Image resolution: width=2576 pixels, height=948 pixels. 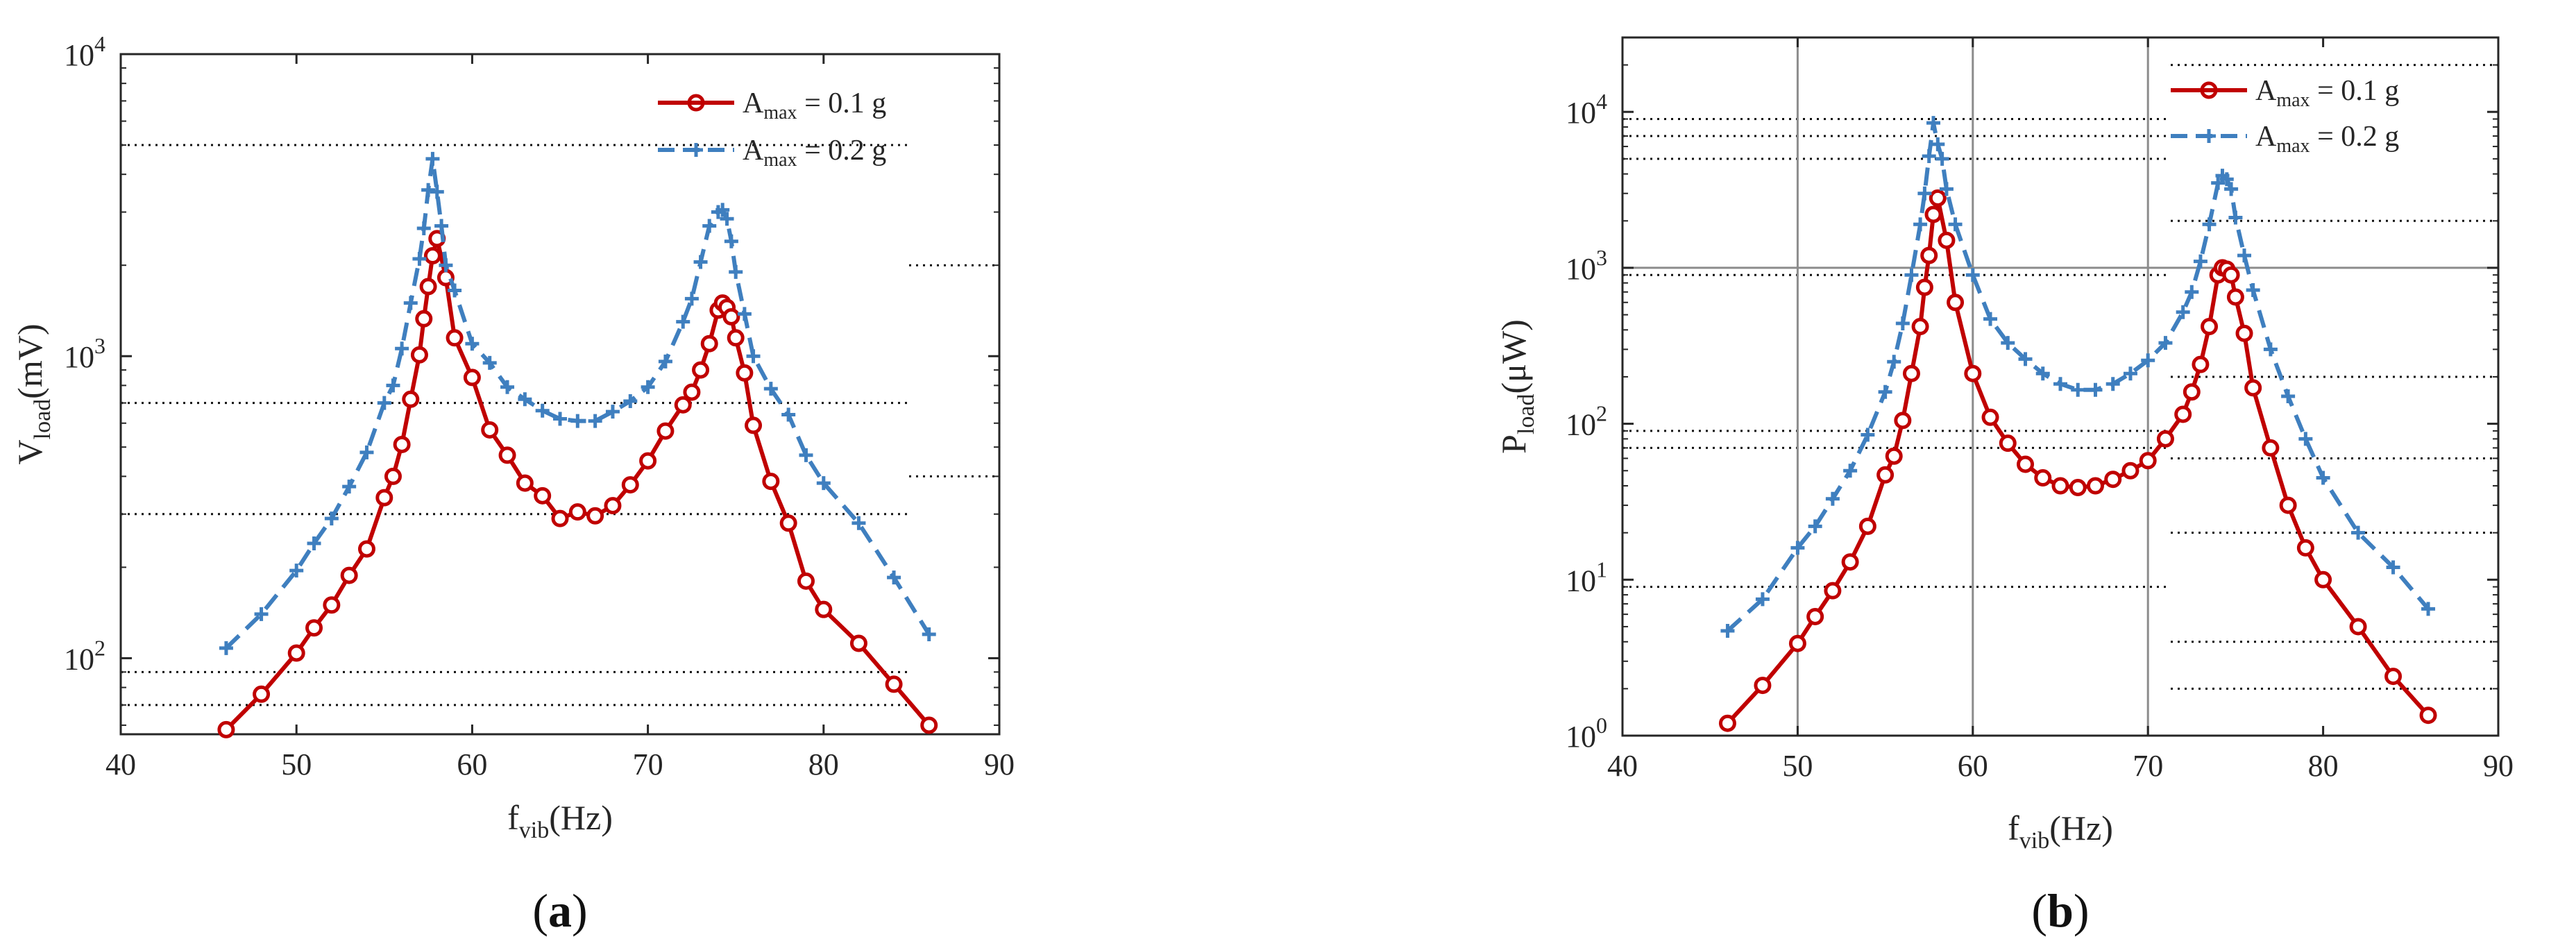 What do you see at coordinates (472, 764) in the screenshot?
I see `panel-a-x-tick-label: 60` at bounding box center [472, 764].